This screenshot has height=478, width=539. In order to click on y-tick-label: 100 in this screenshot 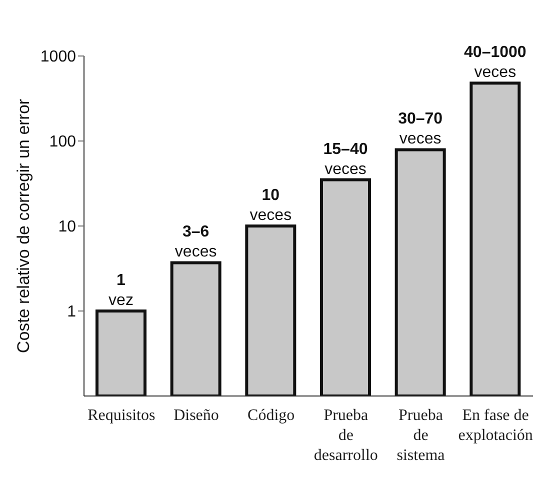, I will do `click(62, 142)`.